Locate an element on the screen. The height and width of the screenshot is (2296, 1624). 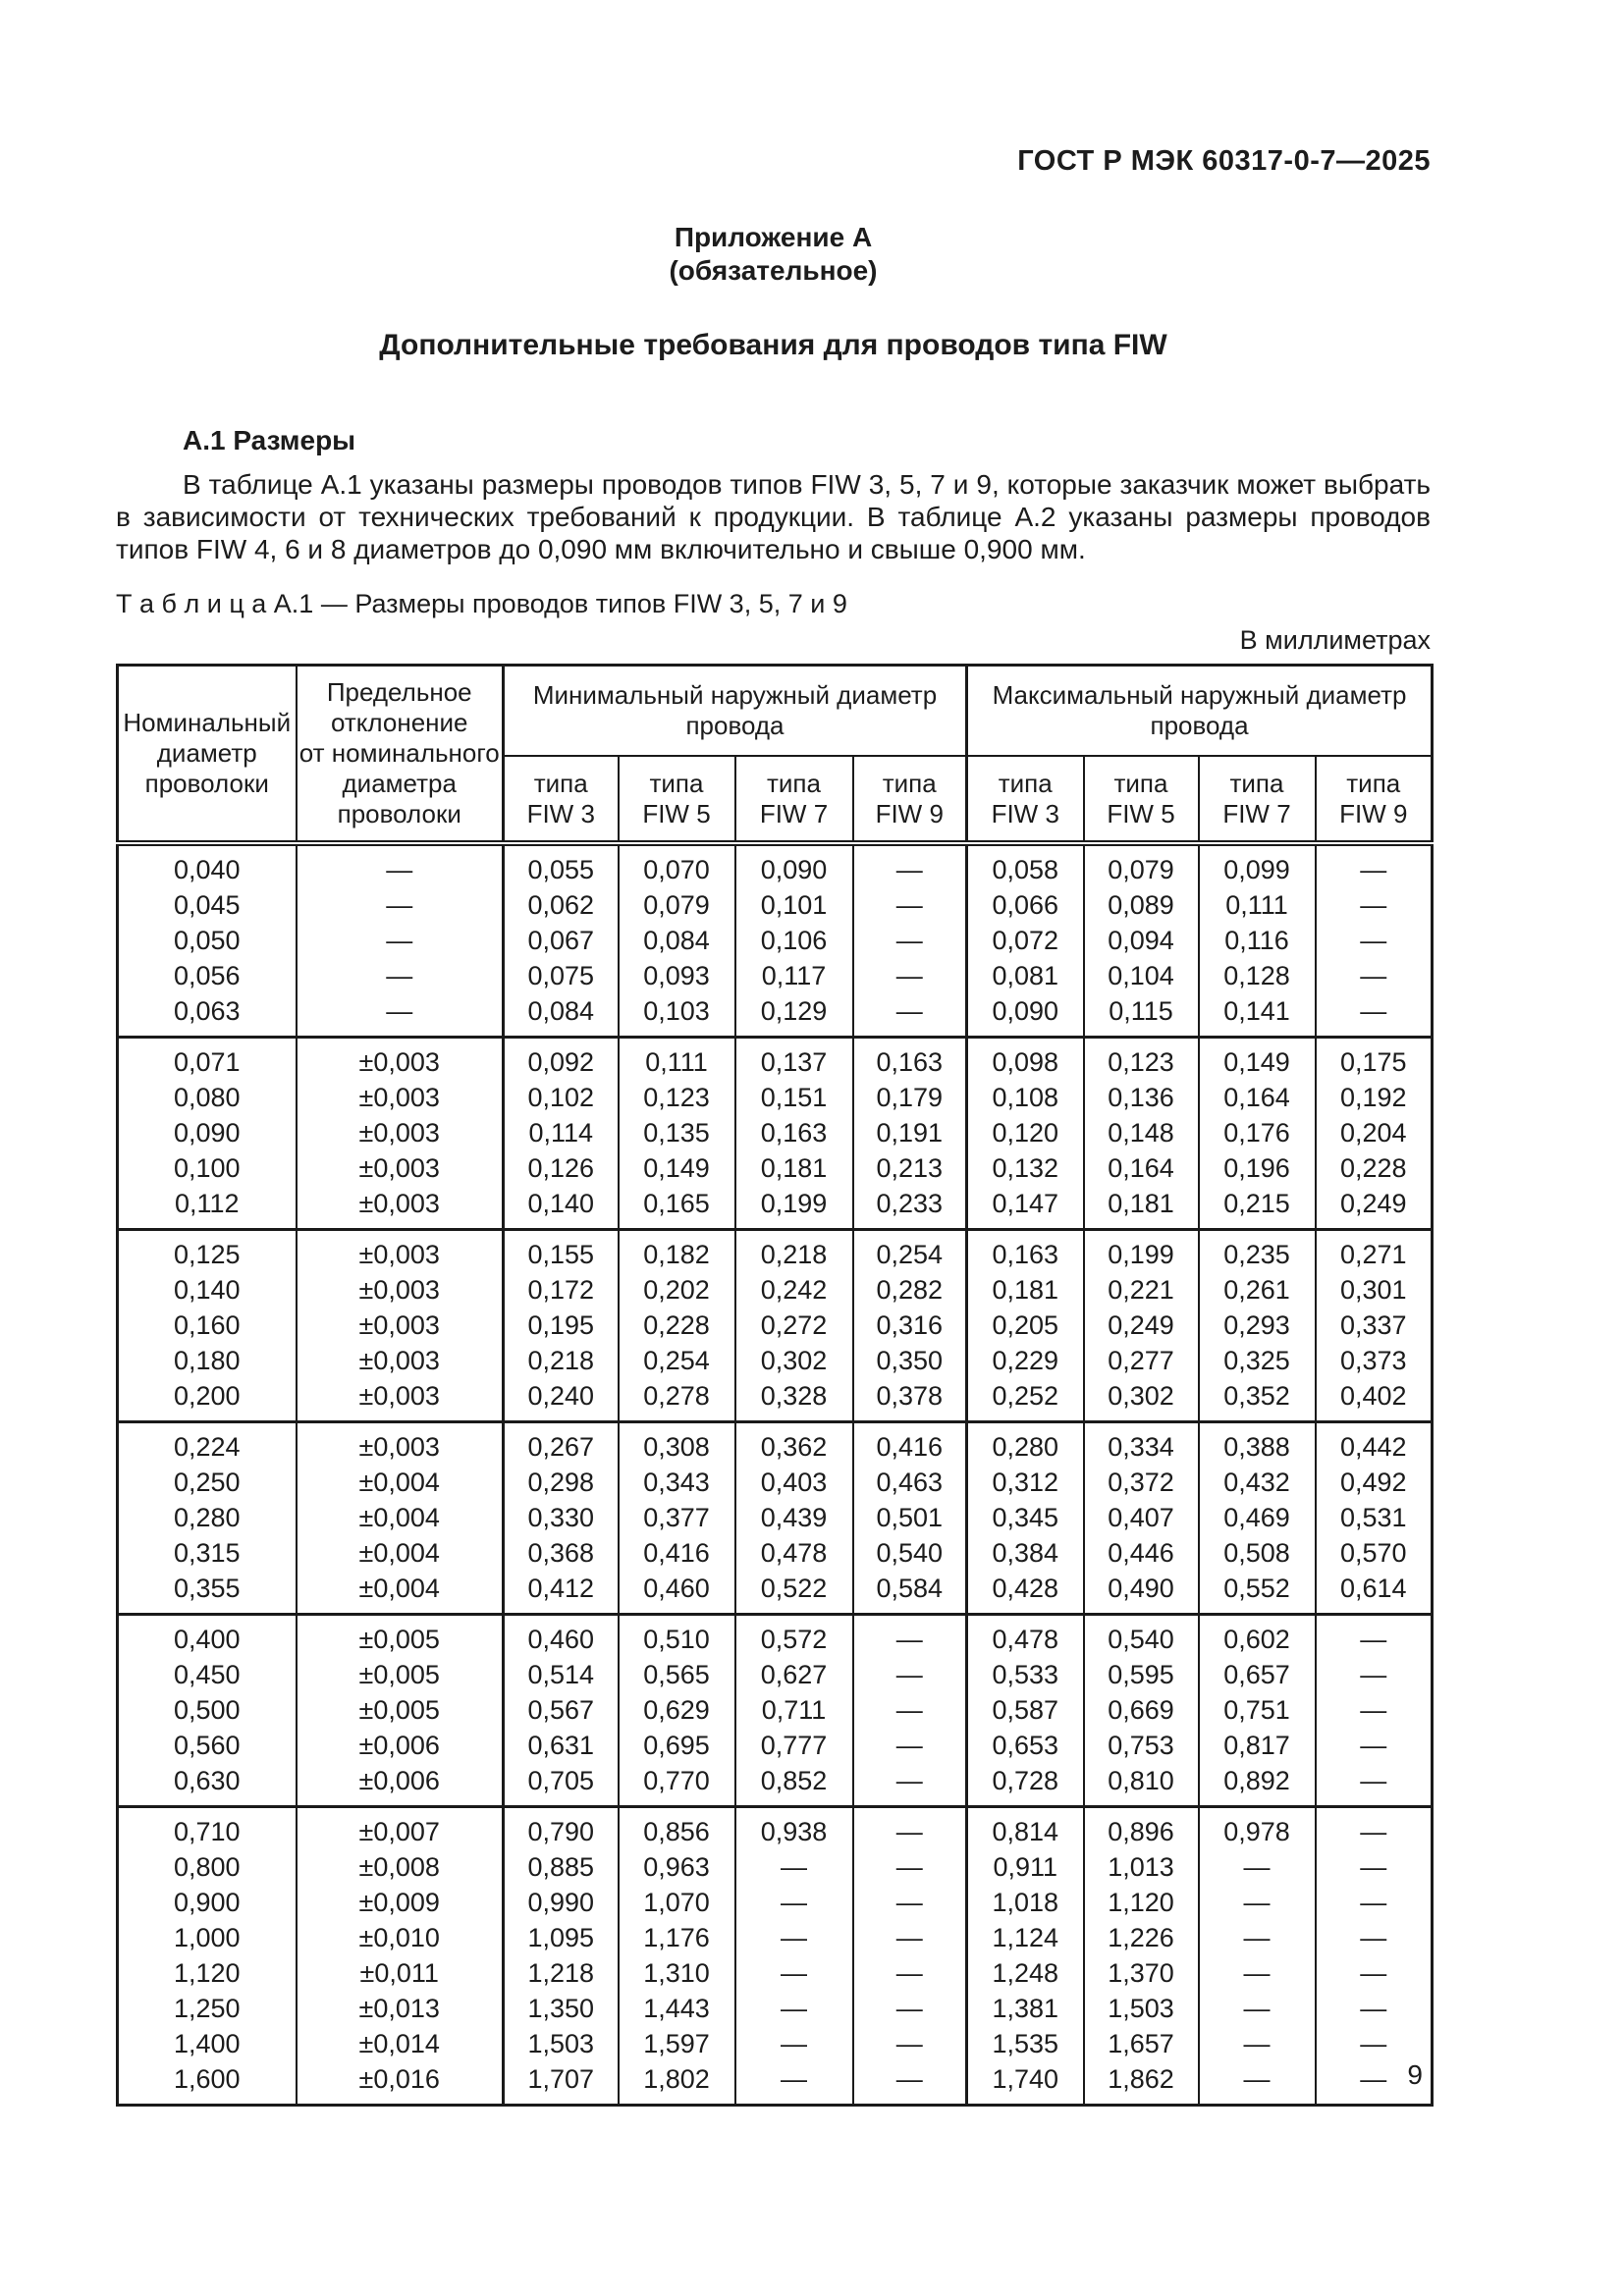
cell: 0,377 is located at coordinates (676, 1517).